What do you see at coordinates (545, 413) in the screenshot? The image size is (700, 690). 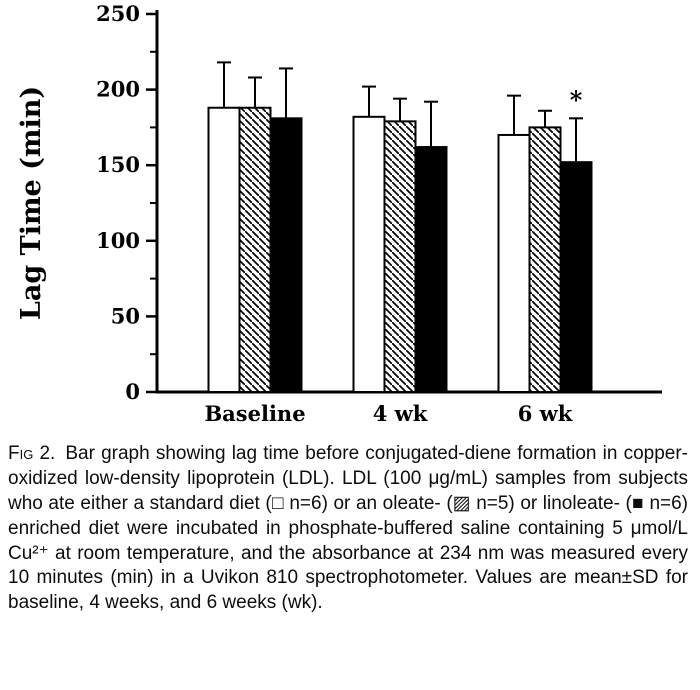 I see `x-category-label: 6 wk` at bounding box center [545, 413].